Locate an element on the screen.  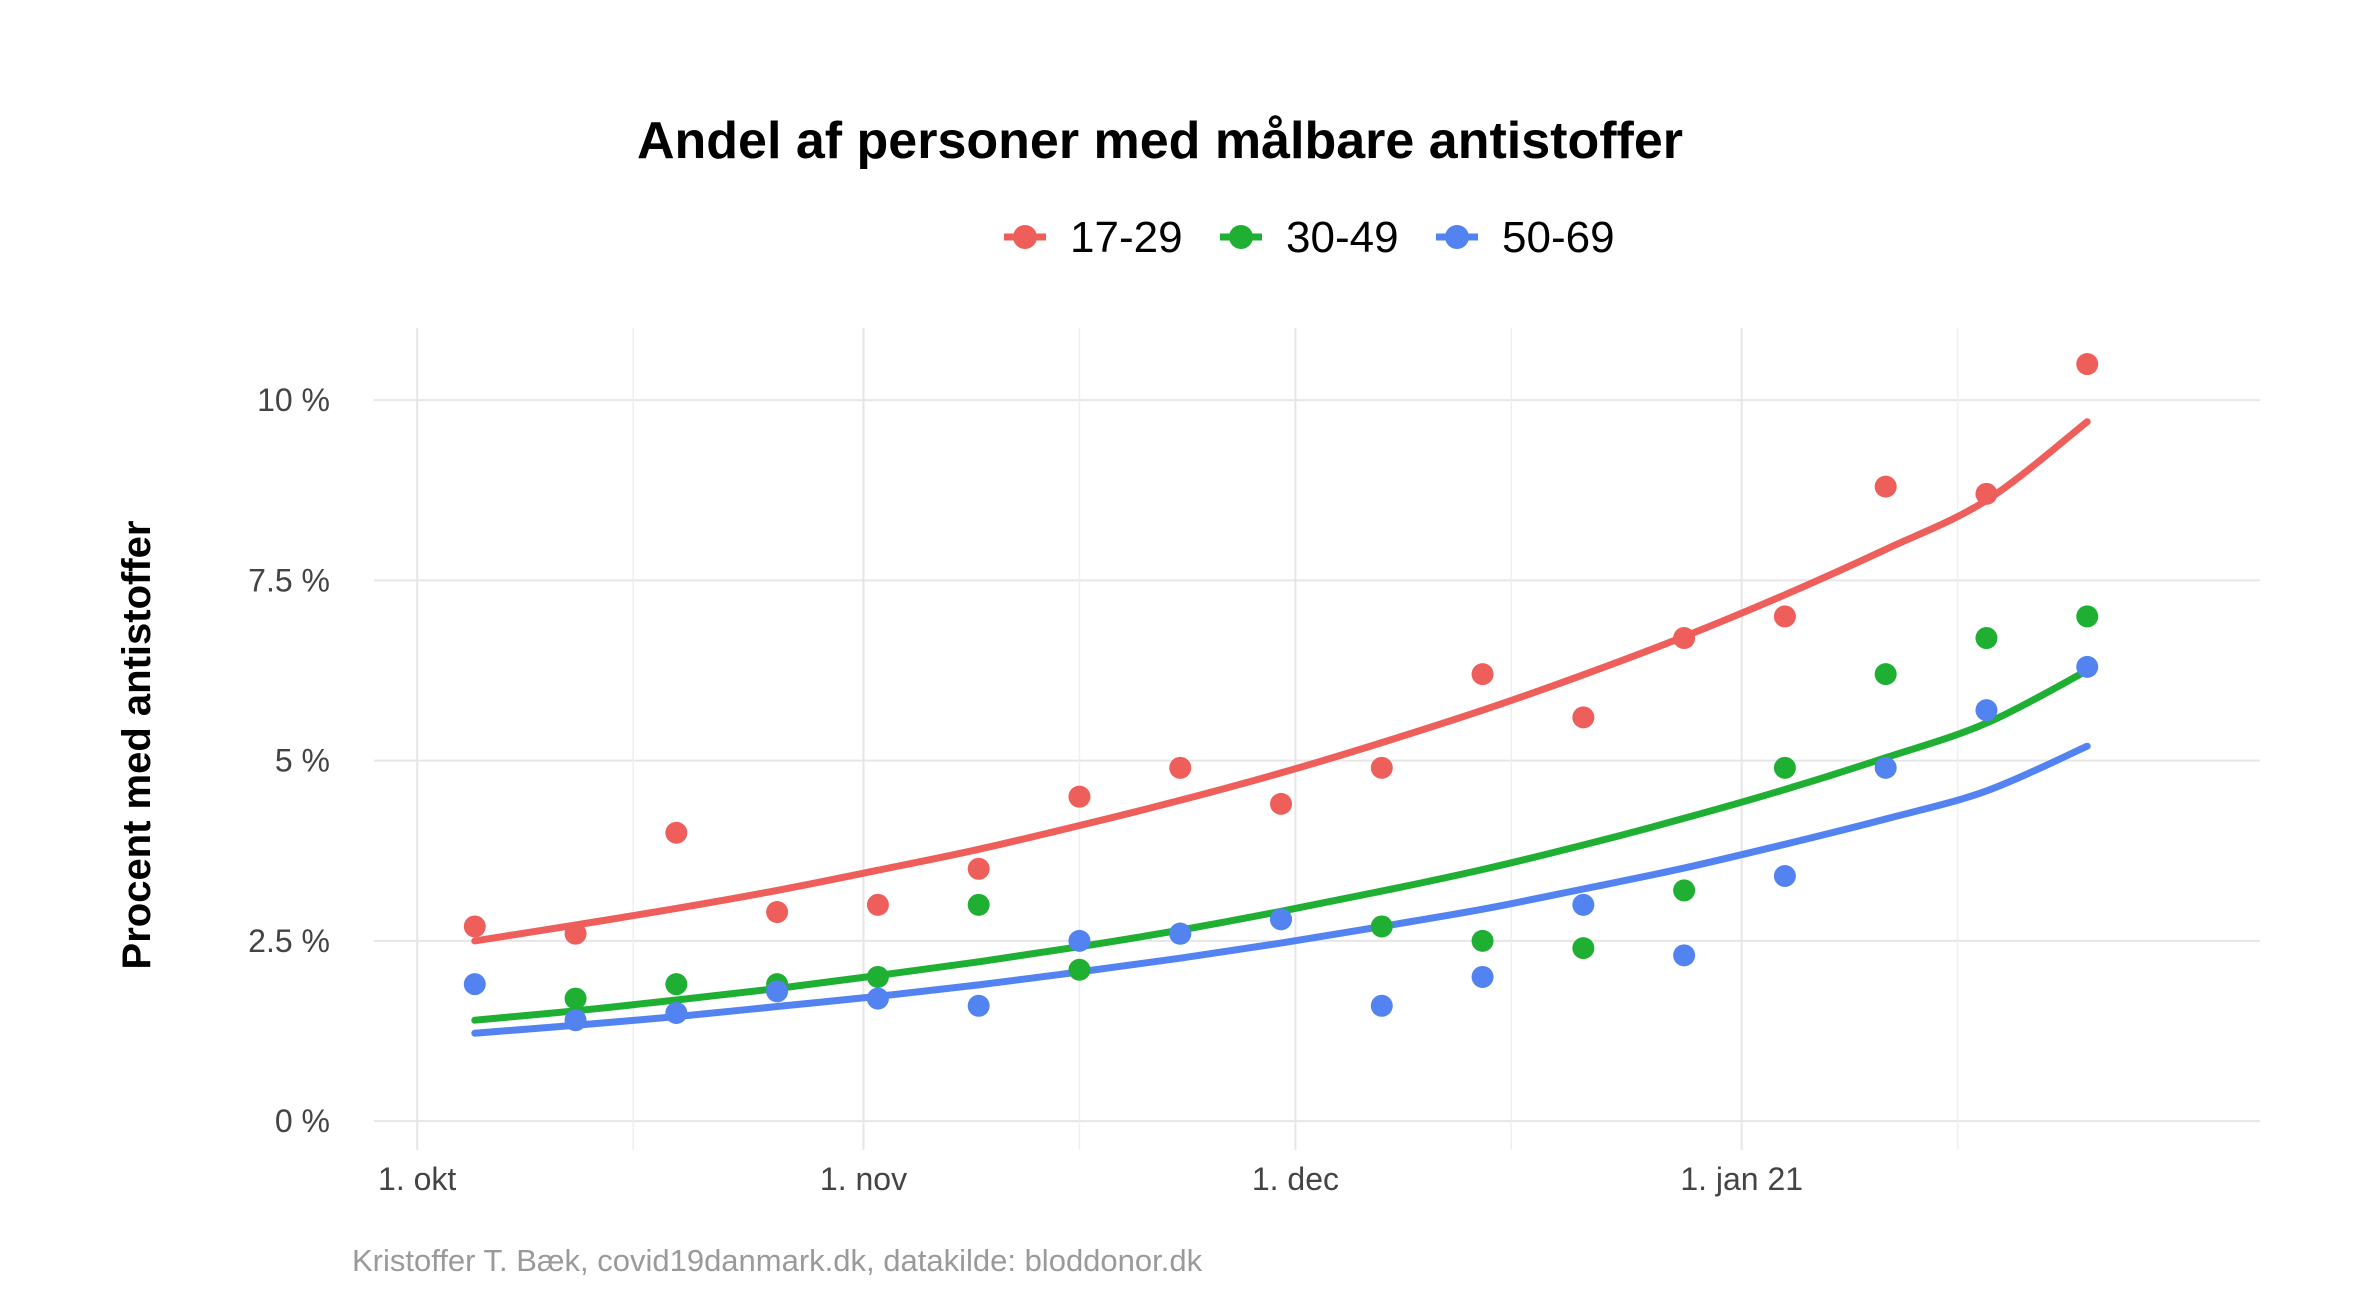
x-tick-label: 1. dec is located at coordinates (1295, 1179).